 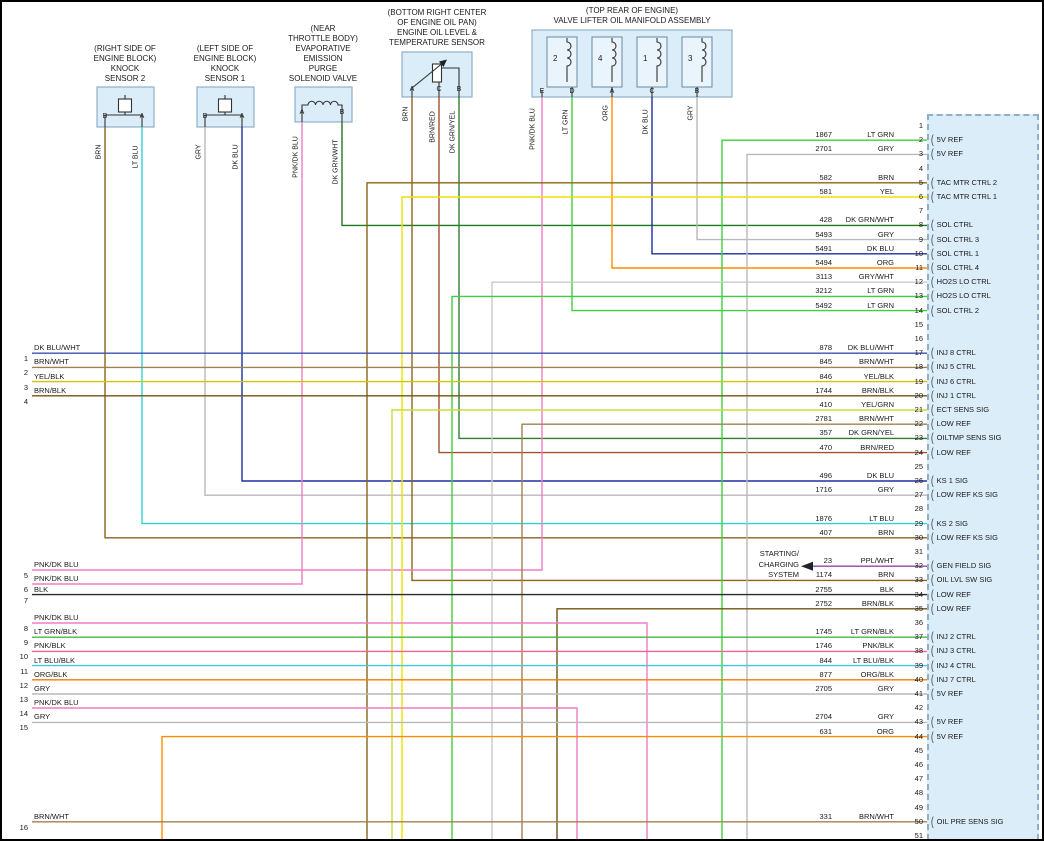 What do you see at coordinates (918, 708) in the screenshot?
I see `connector-pin-number: 42` at bounding box center [918, 708].